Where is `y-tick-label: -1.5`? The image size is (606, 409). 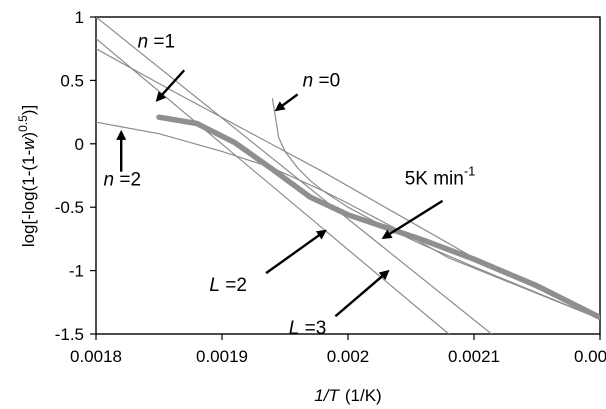 y-tick-label: -1.5 is located at coordinates (69, 334).